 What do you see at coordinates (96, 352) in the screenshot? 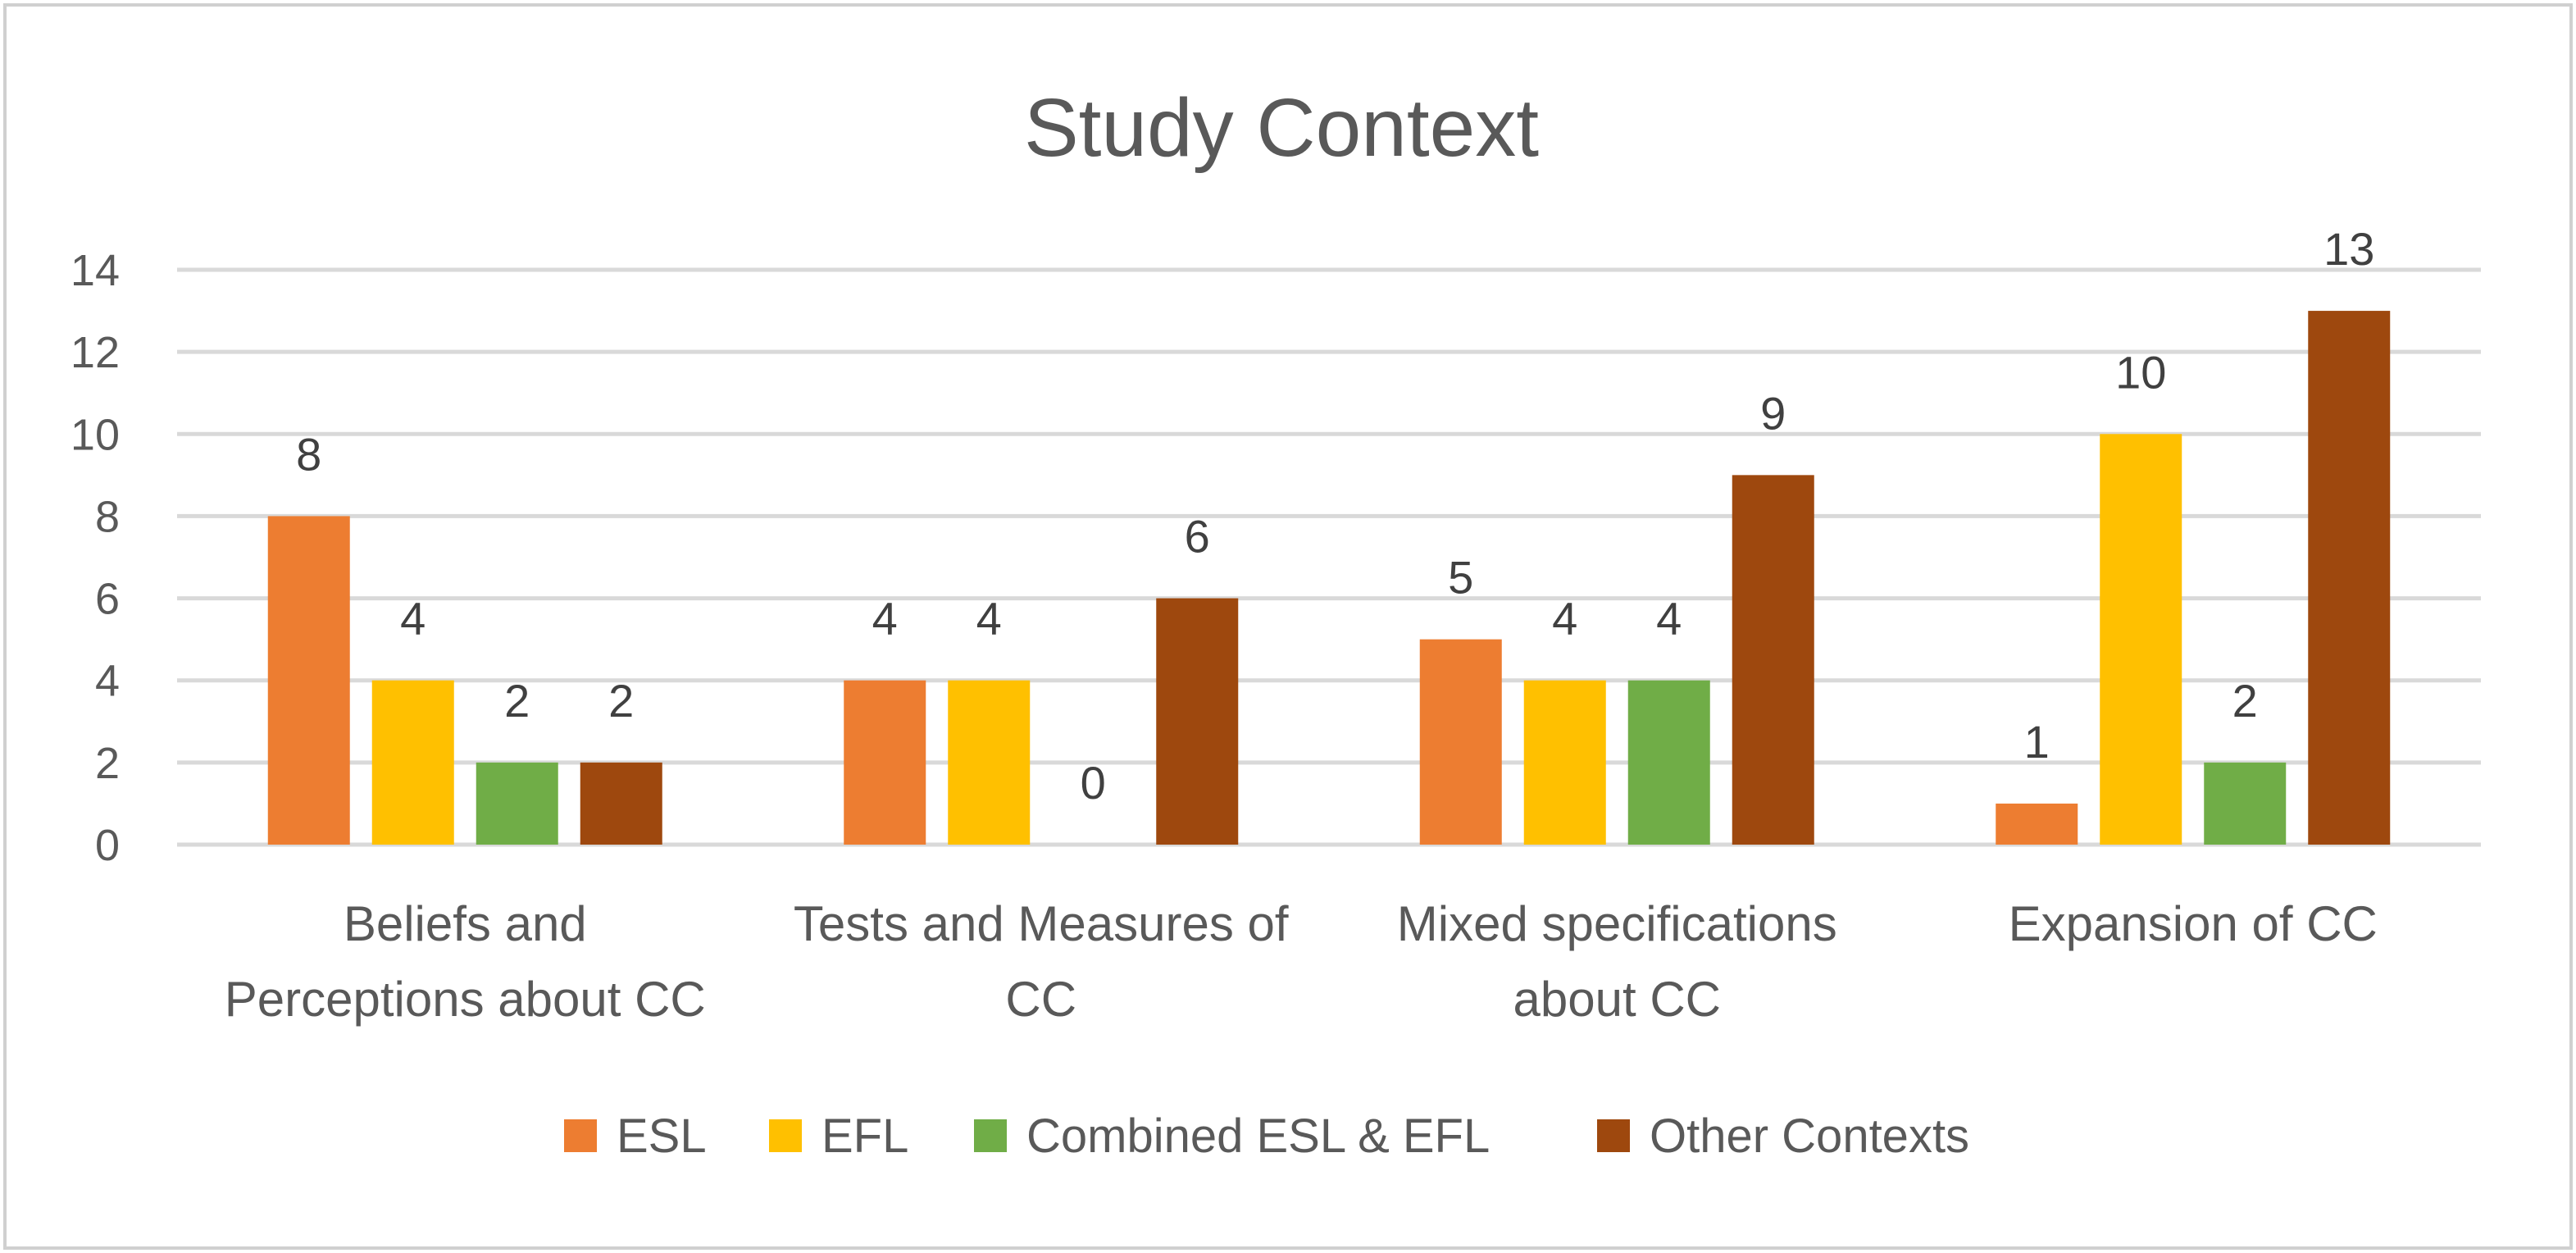
I see `y-tick-label: 12` at bounding box center [96, 352].